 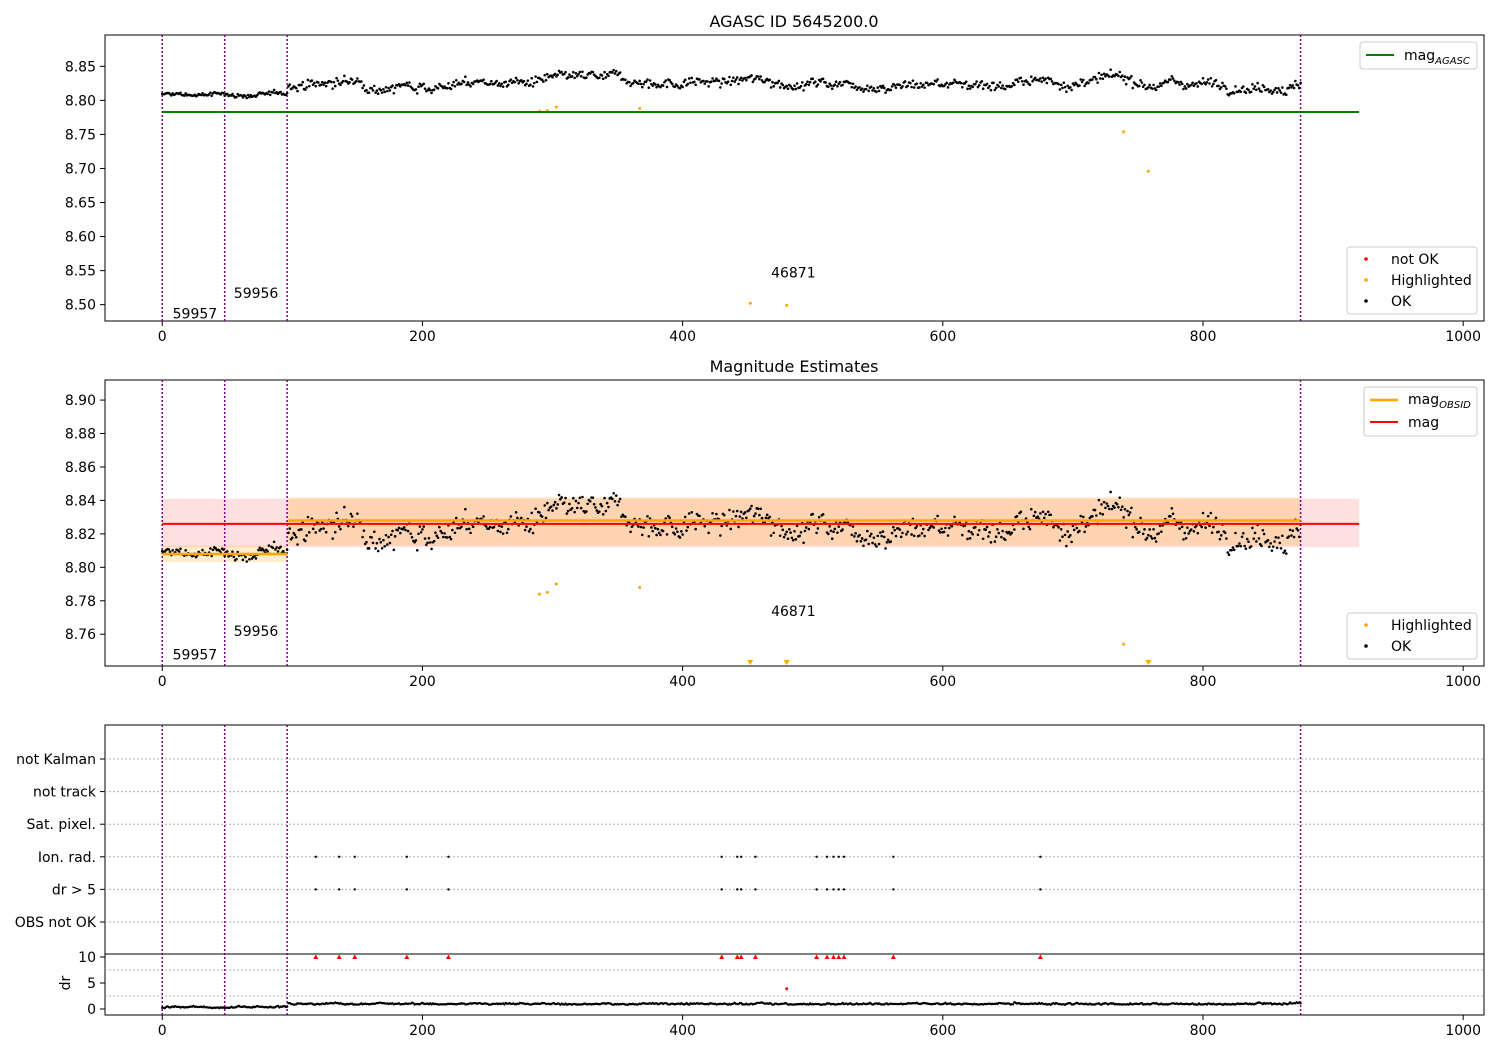 I want to click on x-axis-ticks: 0 200 400 600 800 1000, so click(x=819, y=1027).